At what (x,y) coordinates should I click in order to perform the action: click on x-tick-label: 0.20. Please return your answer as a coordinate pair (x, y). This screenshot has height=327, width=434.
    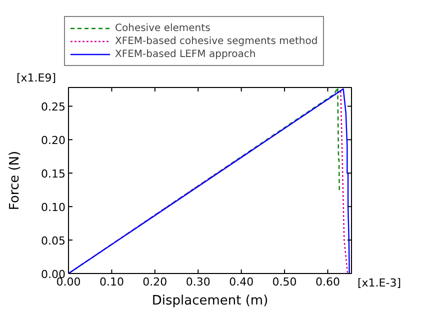
    Looking at the image, I should click on (155, 282).